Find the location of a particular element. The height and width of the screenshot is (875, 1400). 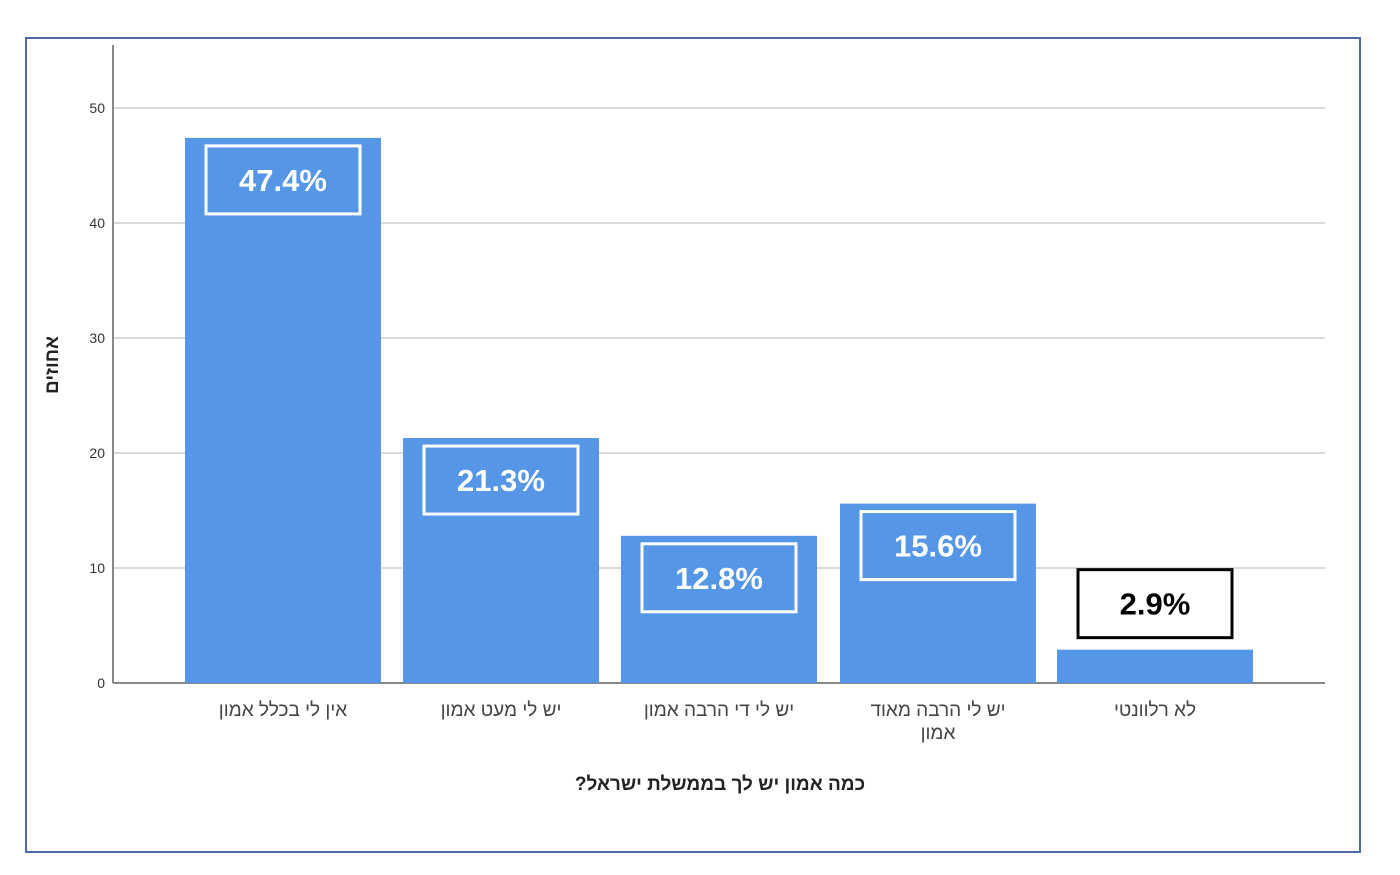

data-label: 12.8% is located at coordinates (719, 578).